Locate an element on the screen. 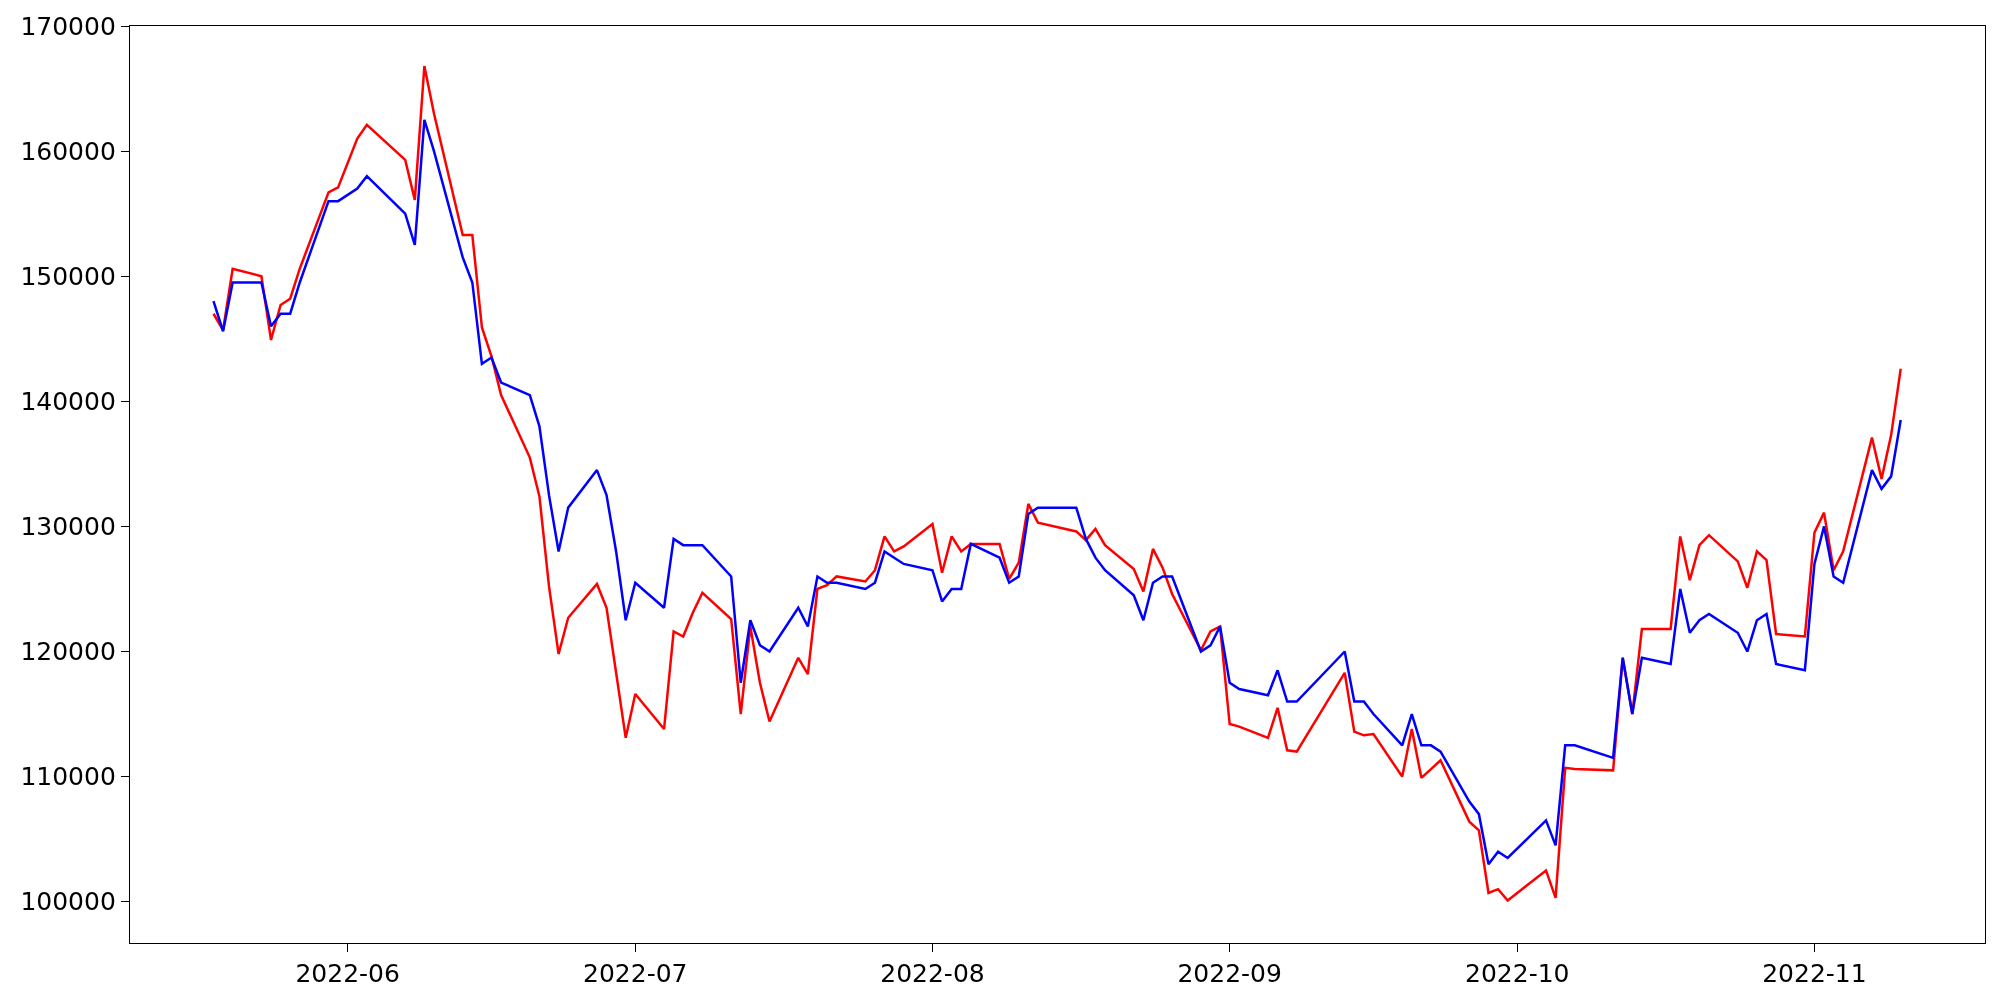 The image size is (2000, 1000). y-tick-label: 160000 is located at coordinates (68, 151).